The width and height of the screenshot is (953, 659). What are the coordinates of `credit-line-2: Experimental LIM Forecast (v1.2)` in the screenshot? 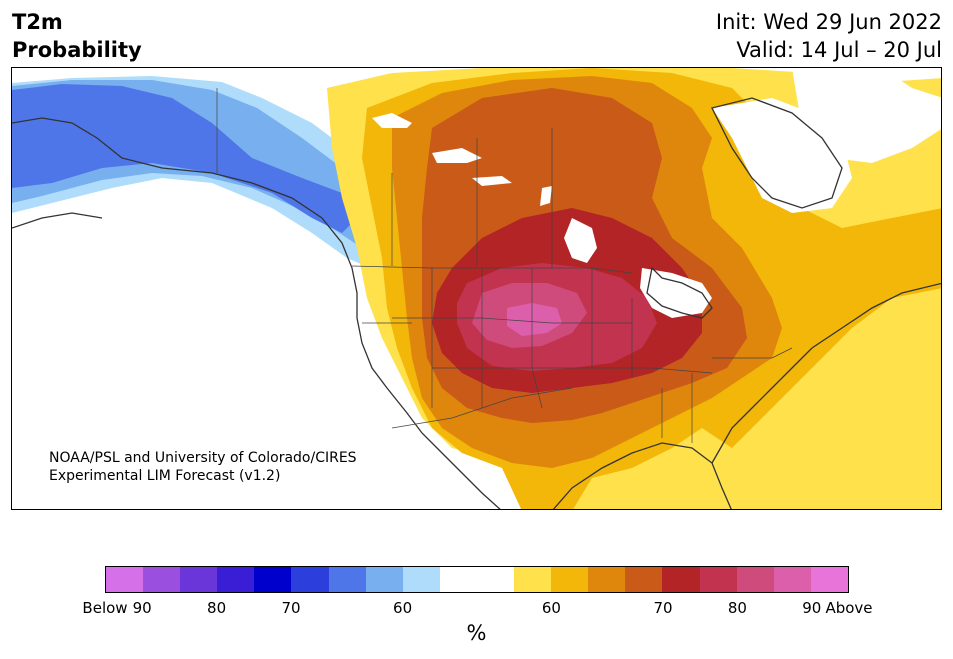 It's located at (165, 476).